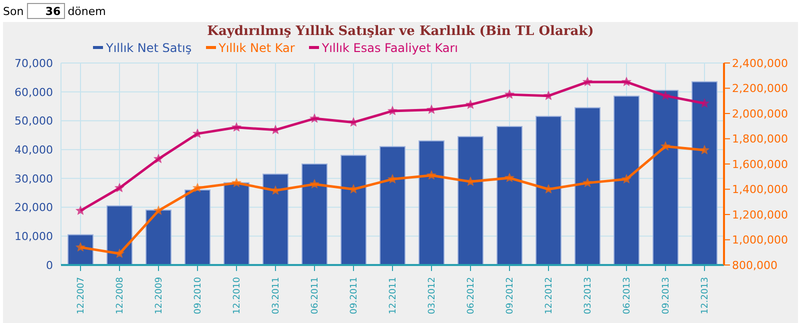 This screenshot has width=800, height=323. Describe the element at coordinates (159, 295) in the screenshot. I see `x-tick-label: 12.2009` at that location.